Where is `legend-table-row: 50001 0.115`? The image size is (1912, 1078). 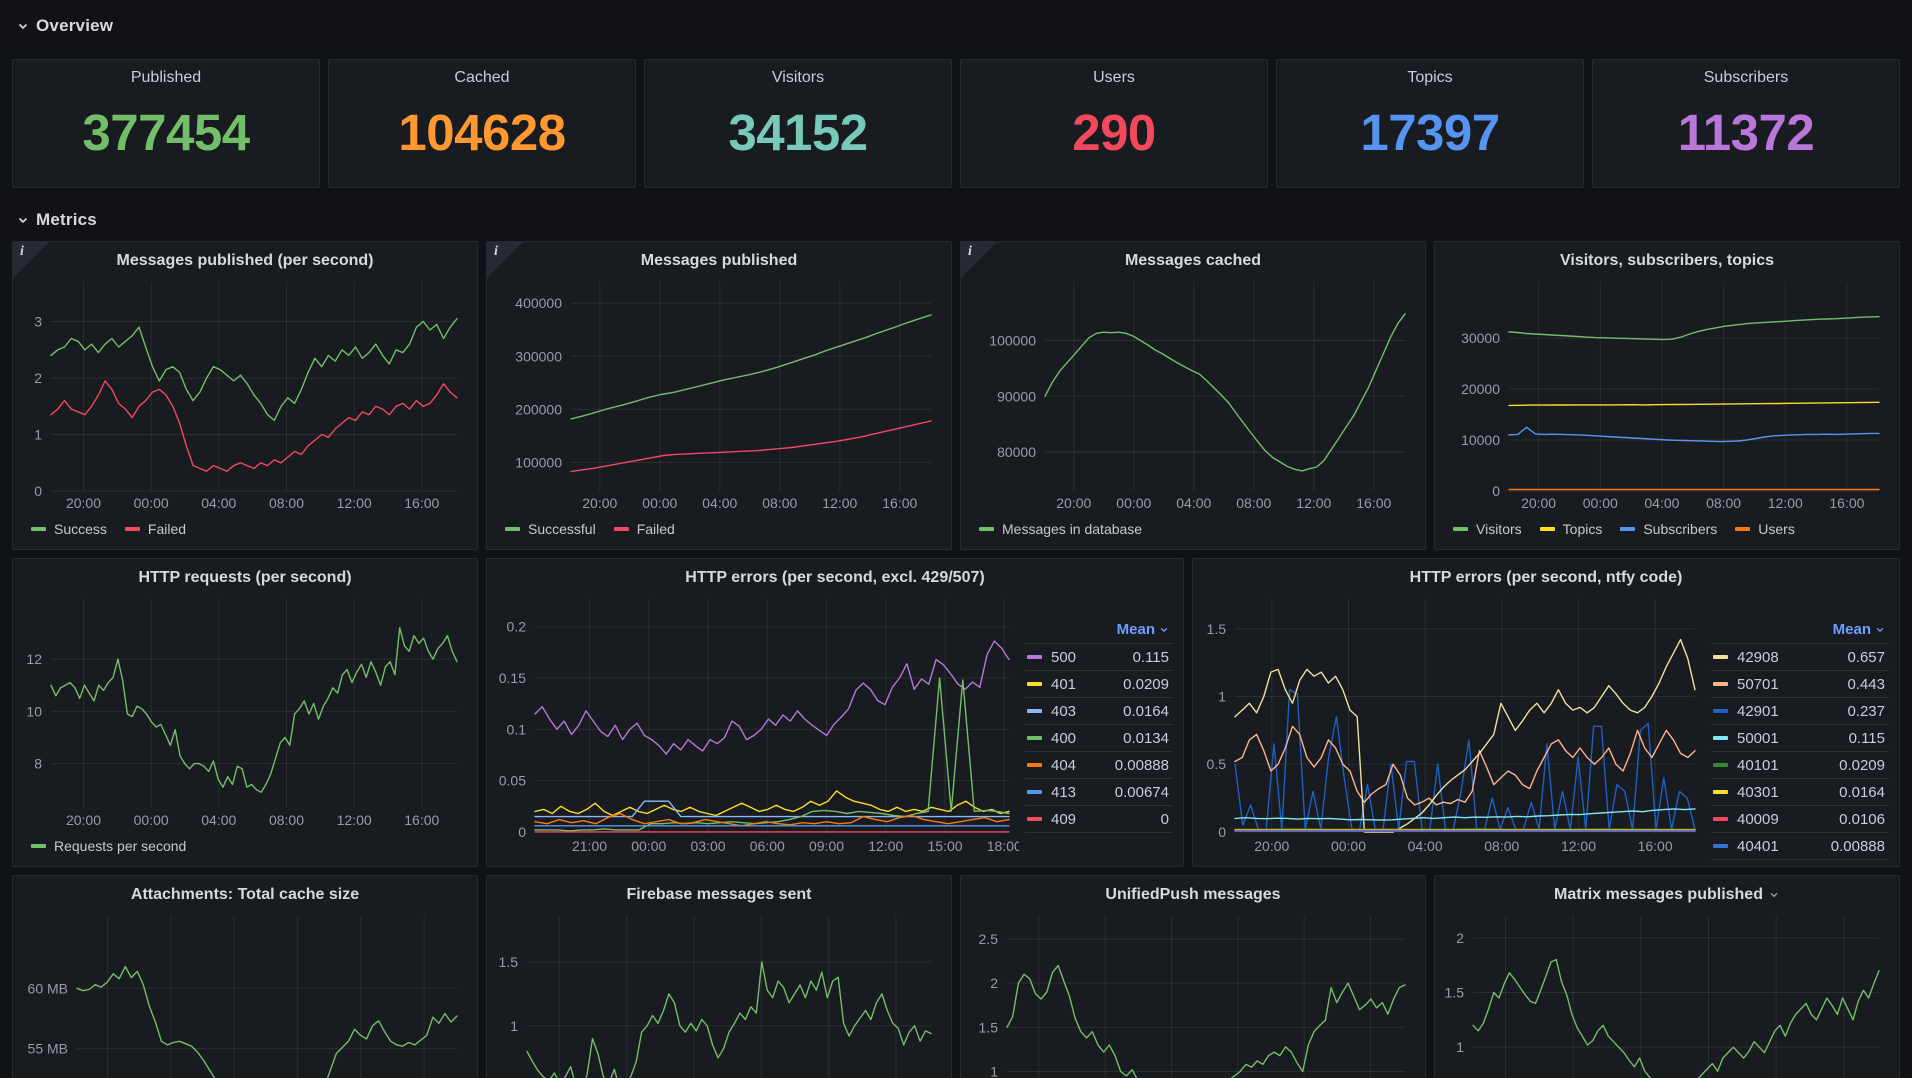 legend-table-row: 50001 0.115 is located at coordinates (1800, 737).